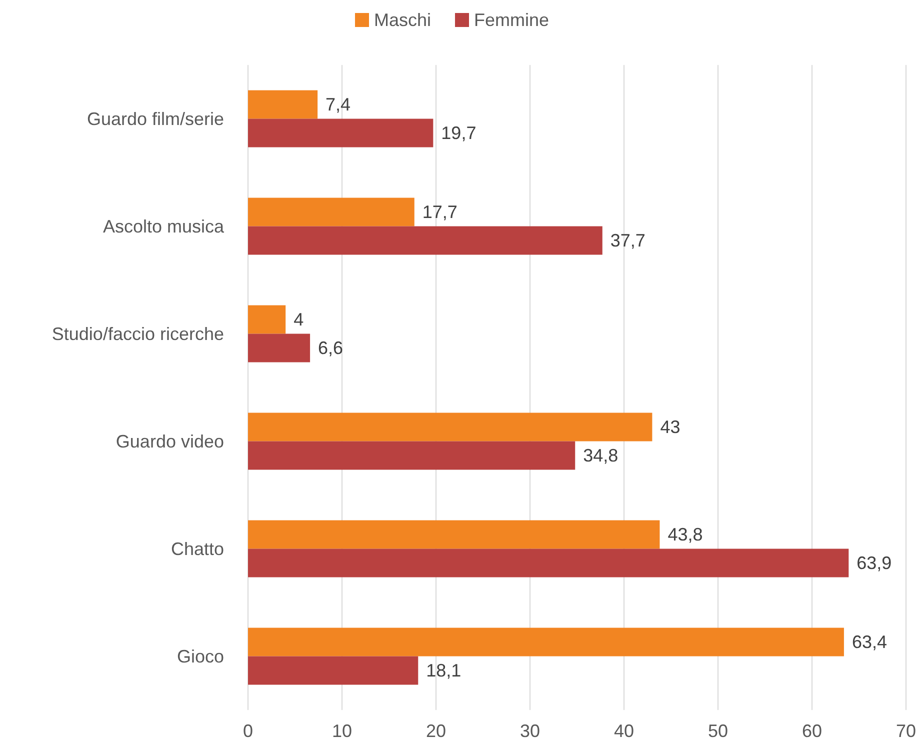  I want to click on y-tick-label: Ascolto musica, so click(163, 226).